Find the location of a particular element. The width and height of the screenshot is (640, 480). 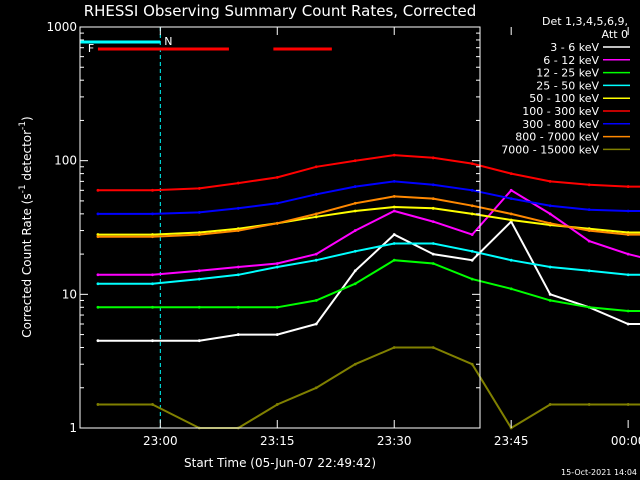

y-tick-label: 1000 is located at coordinates (61, 27).